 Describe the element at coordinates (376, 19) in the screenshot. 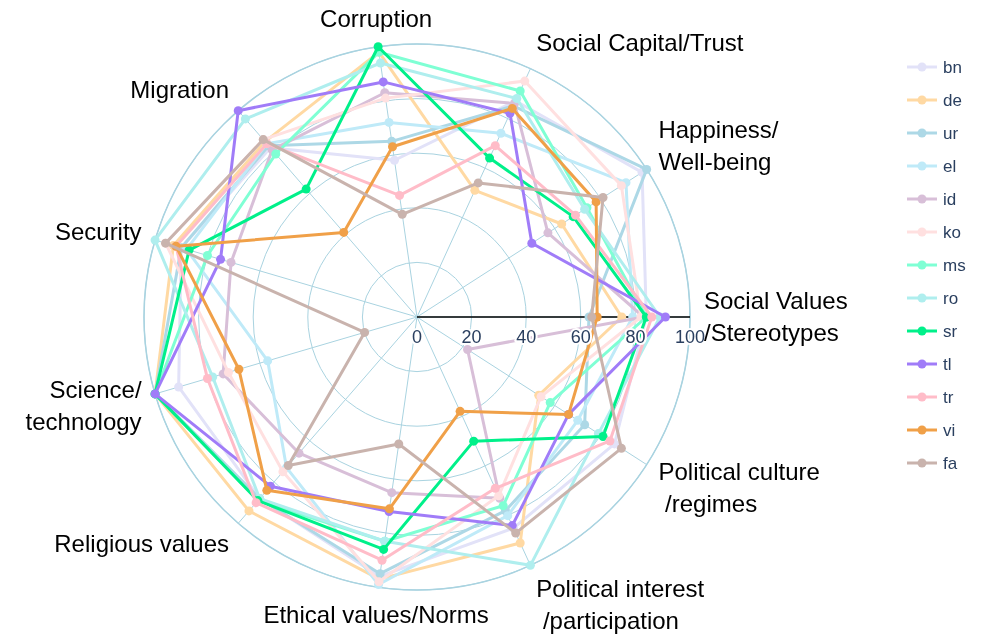

I see `spoke-label: Corruption` at that location.